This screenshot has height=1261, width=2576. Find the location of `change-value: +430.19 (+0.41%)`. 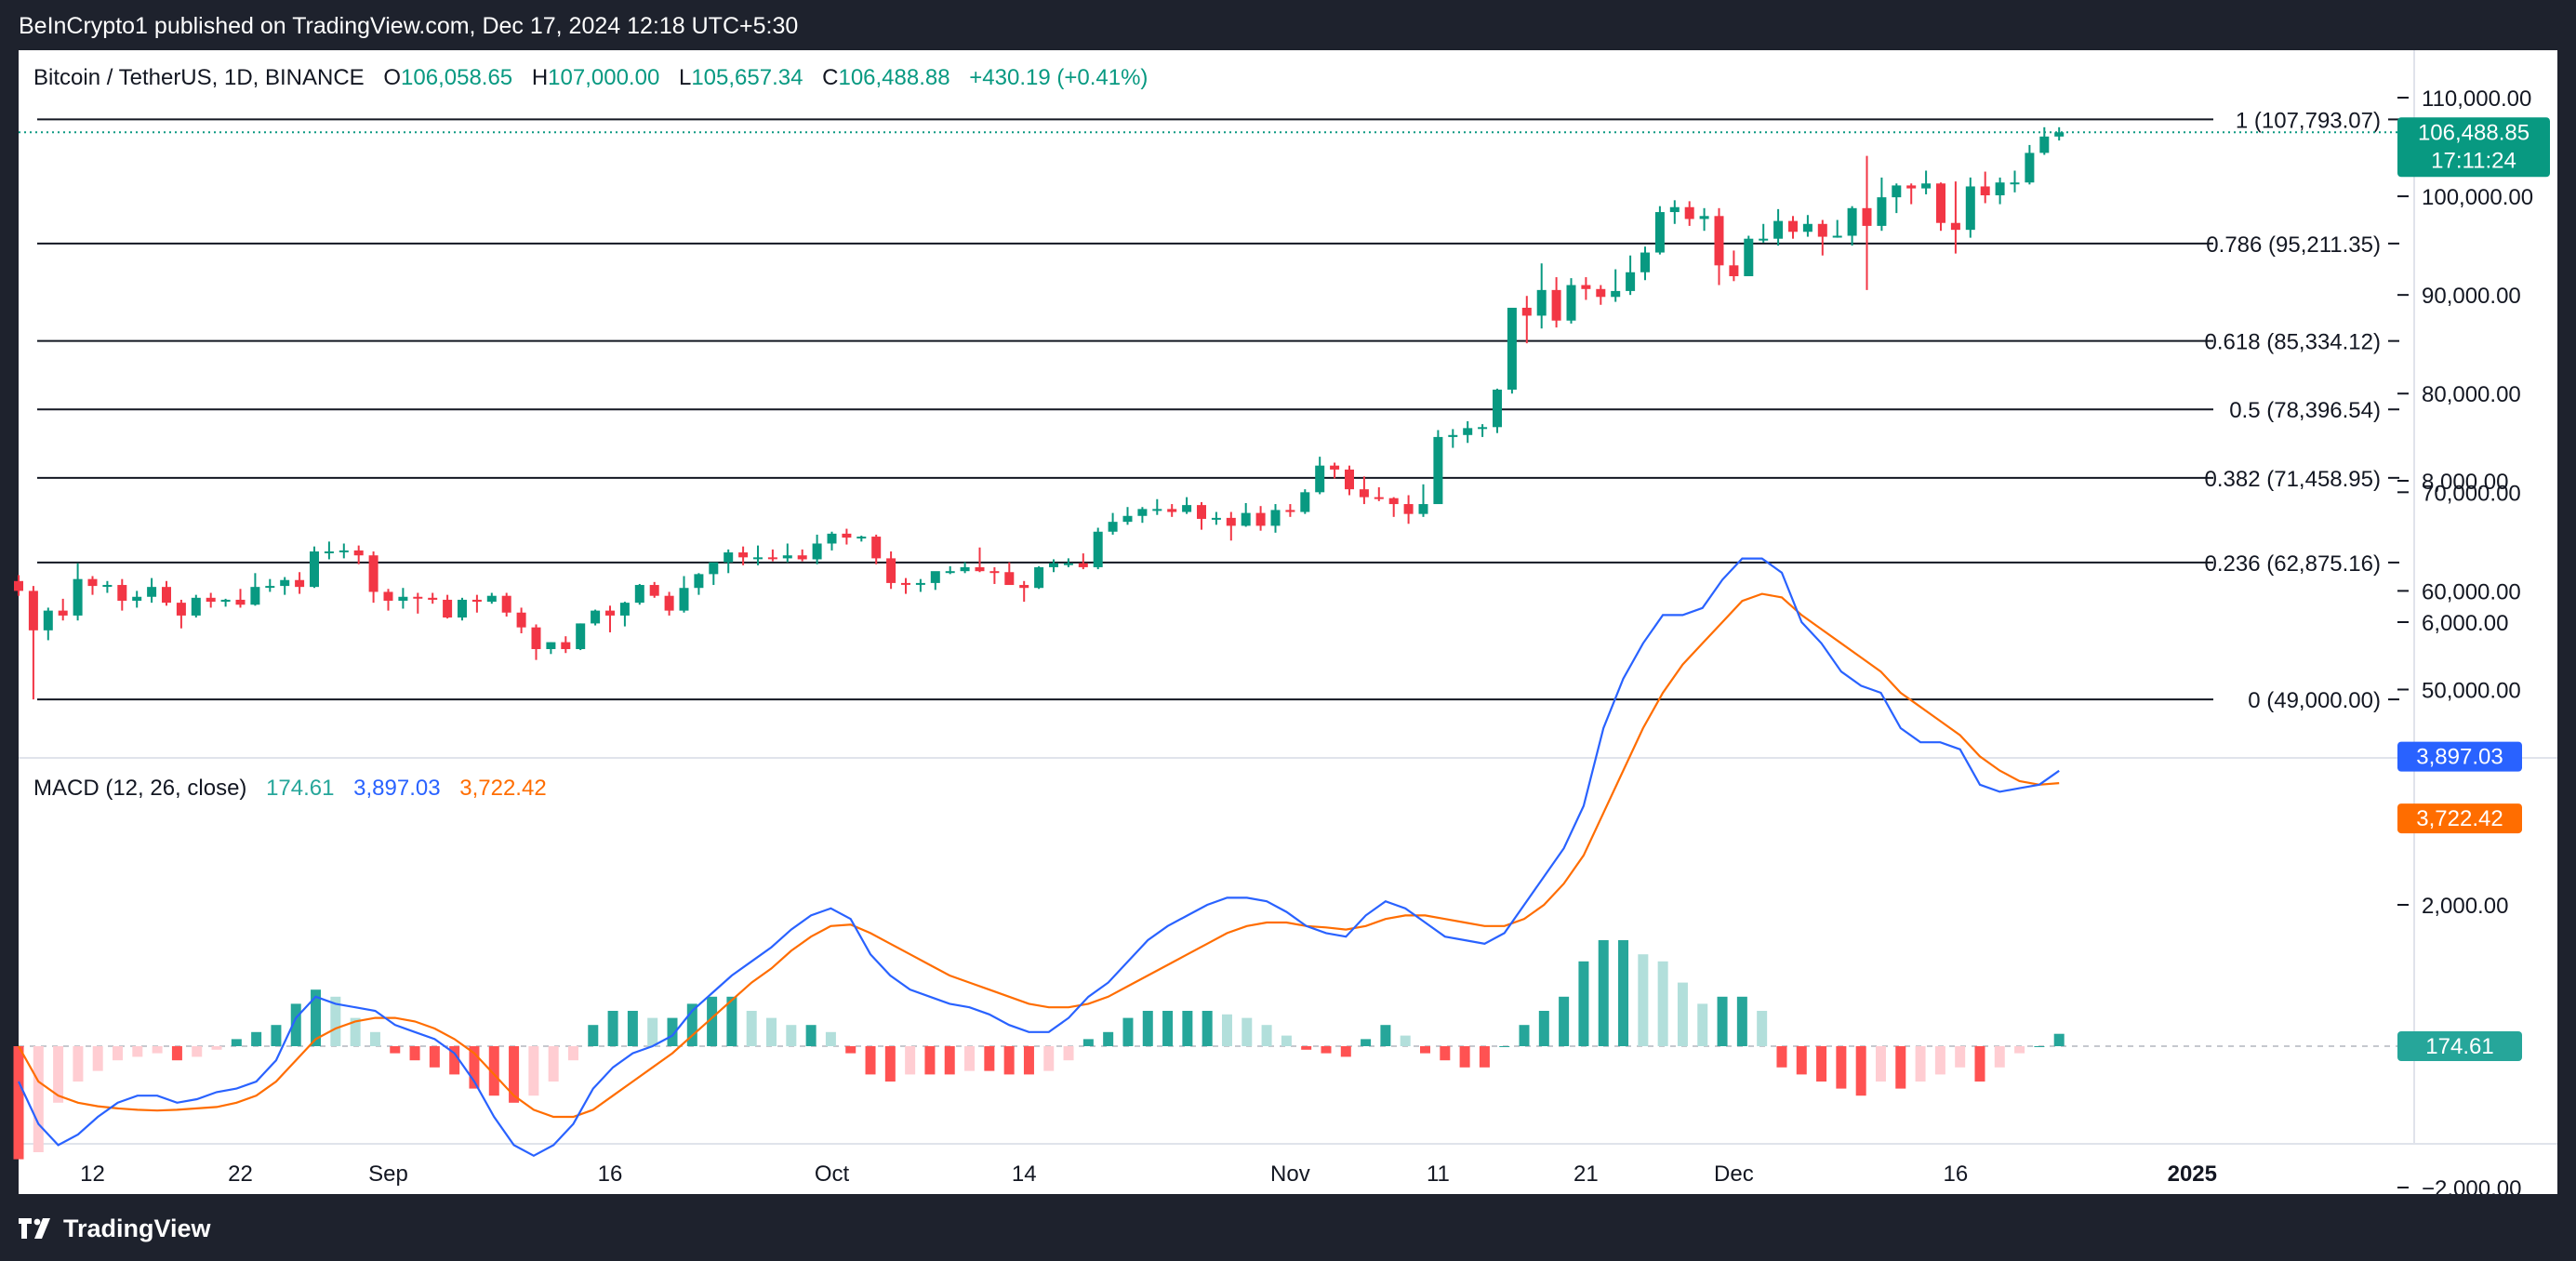

change-value: +430.19 (+0.41%) is located at coordinates (1059, 77).